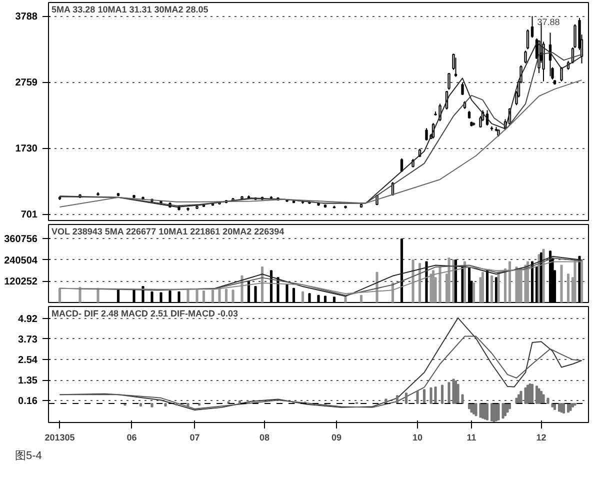 The height and width of the screenshot is (477, 600). Describe the element at coordinates (28, 340) in the screenshot. I see `y-tick-label: 3.73` at that location.